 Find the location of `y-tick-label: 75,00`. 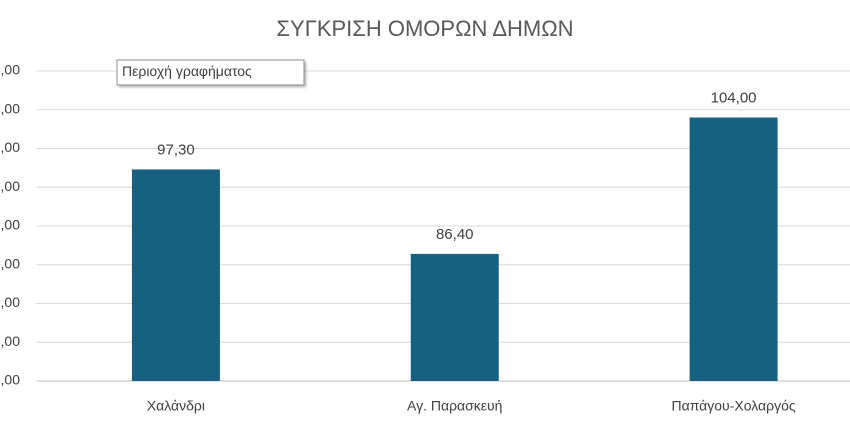

y-tick-label: 75,00 is located at coordinates (10, 341).